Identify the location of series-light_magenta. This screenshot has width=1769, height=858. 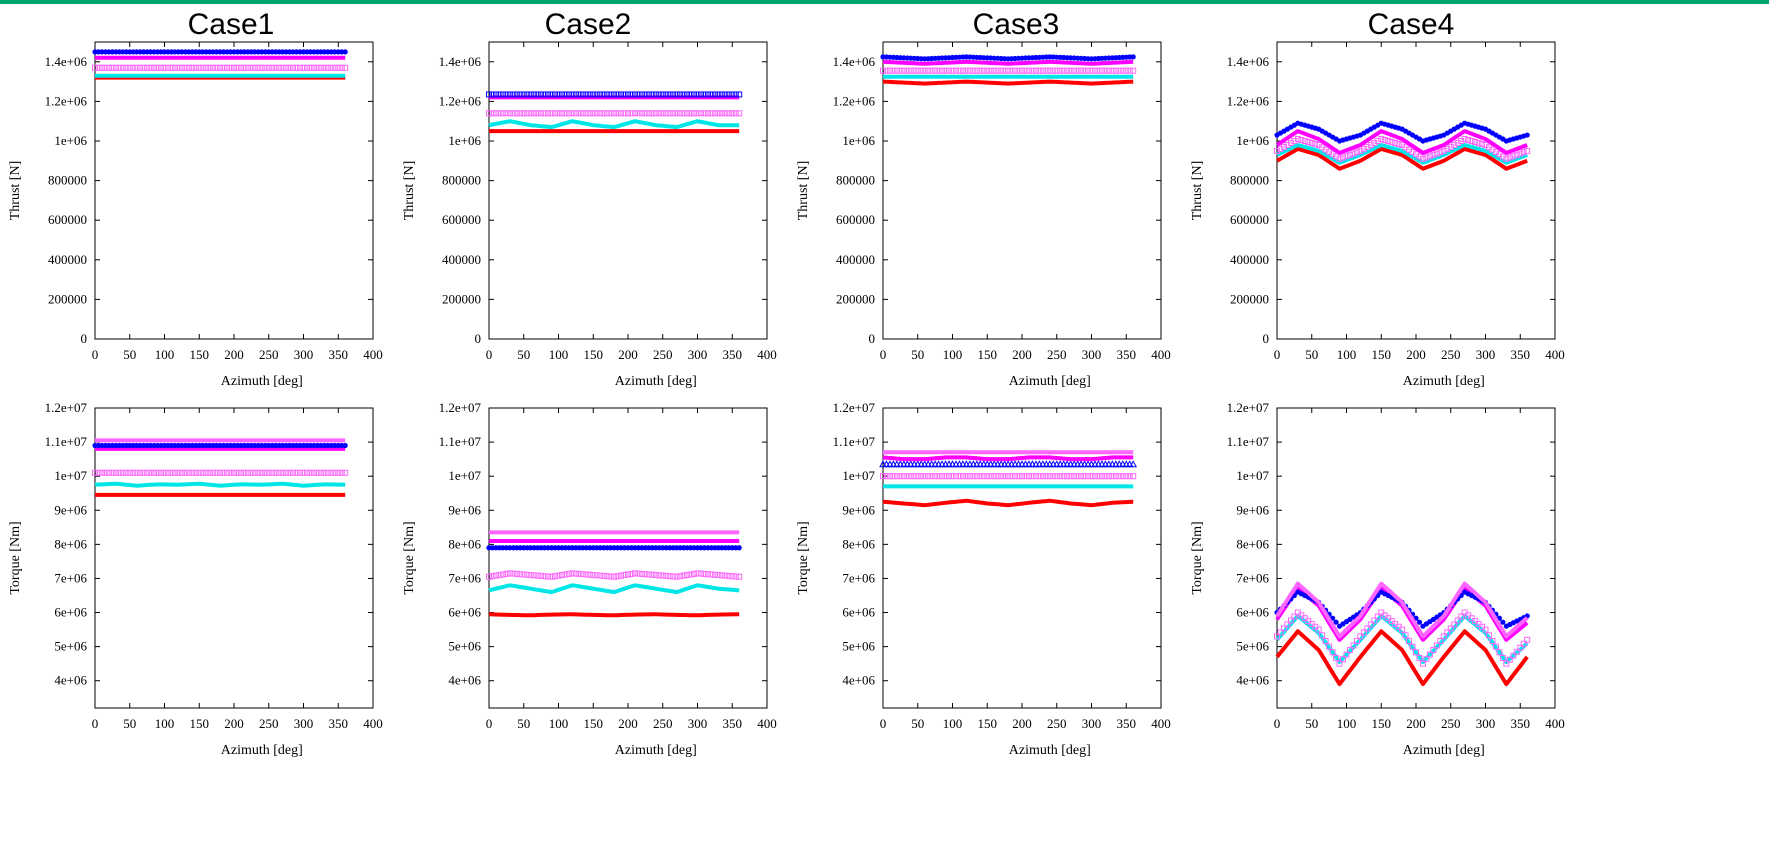
(220, 472).